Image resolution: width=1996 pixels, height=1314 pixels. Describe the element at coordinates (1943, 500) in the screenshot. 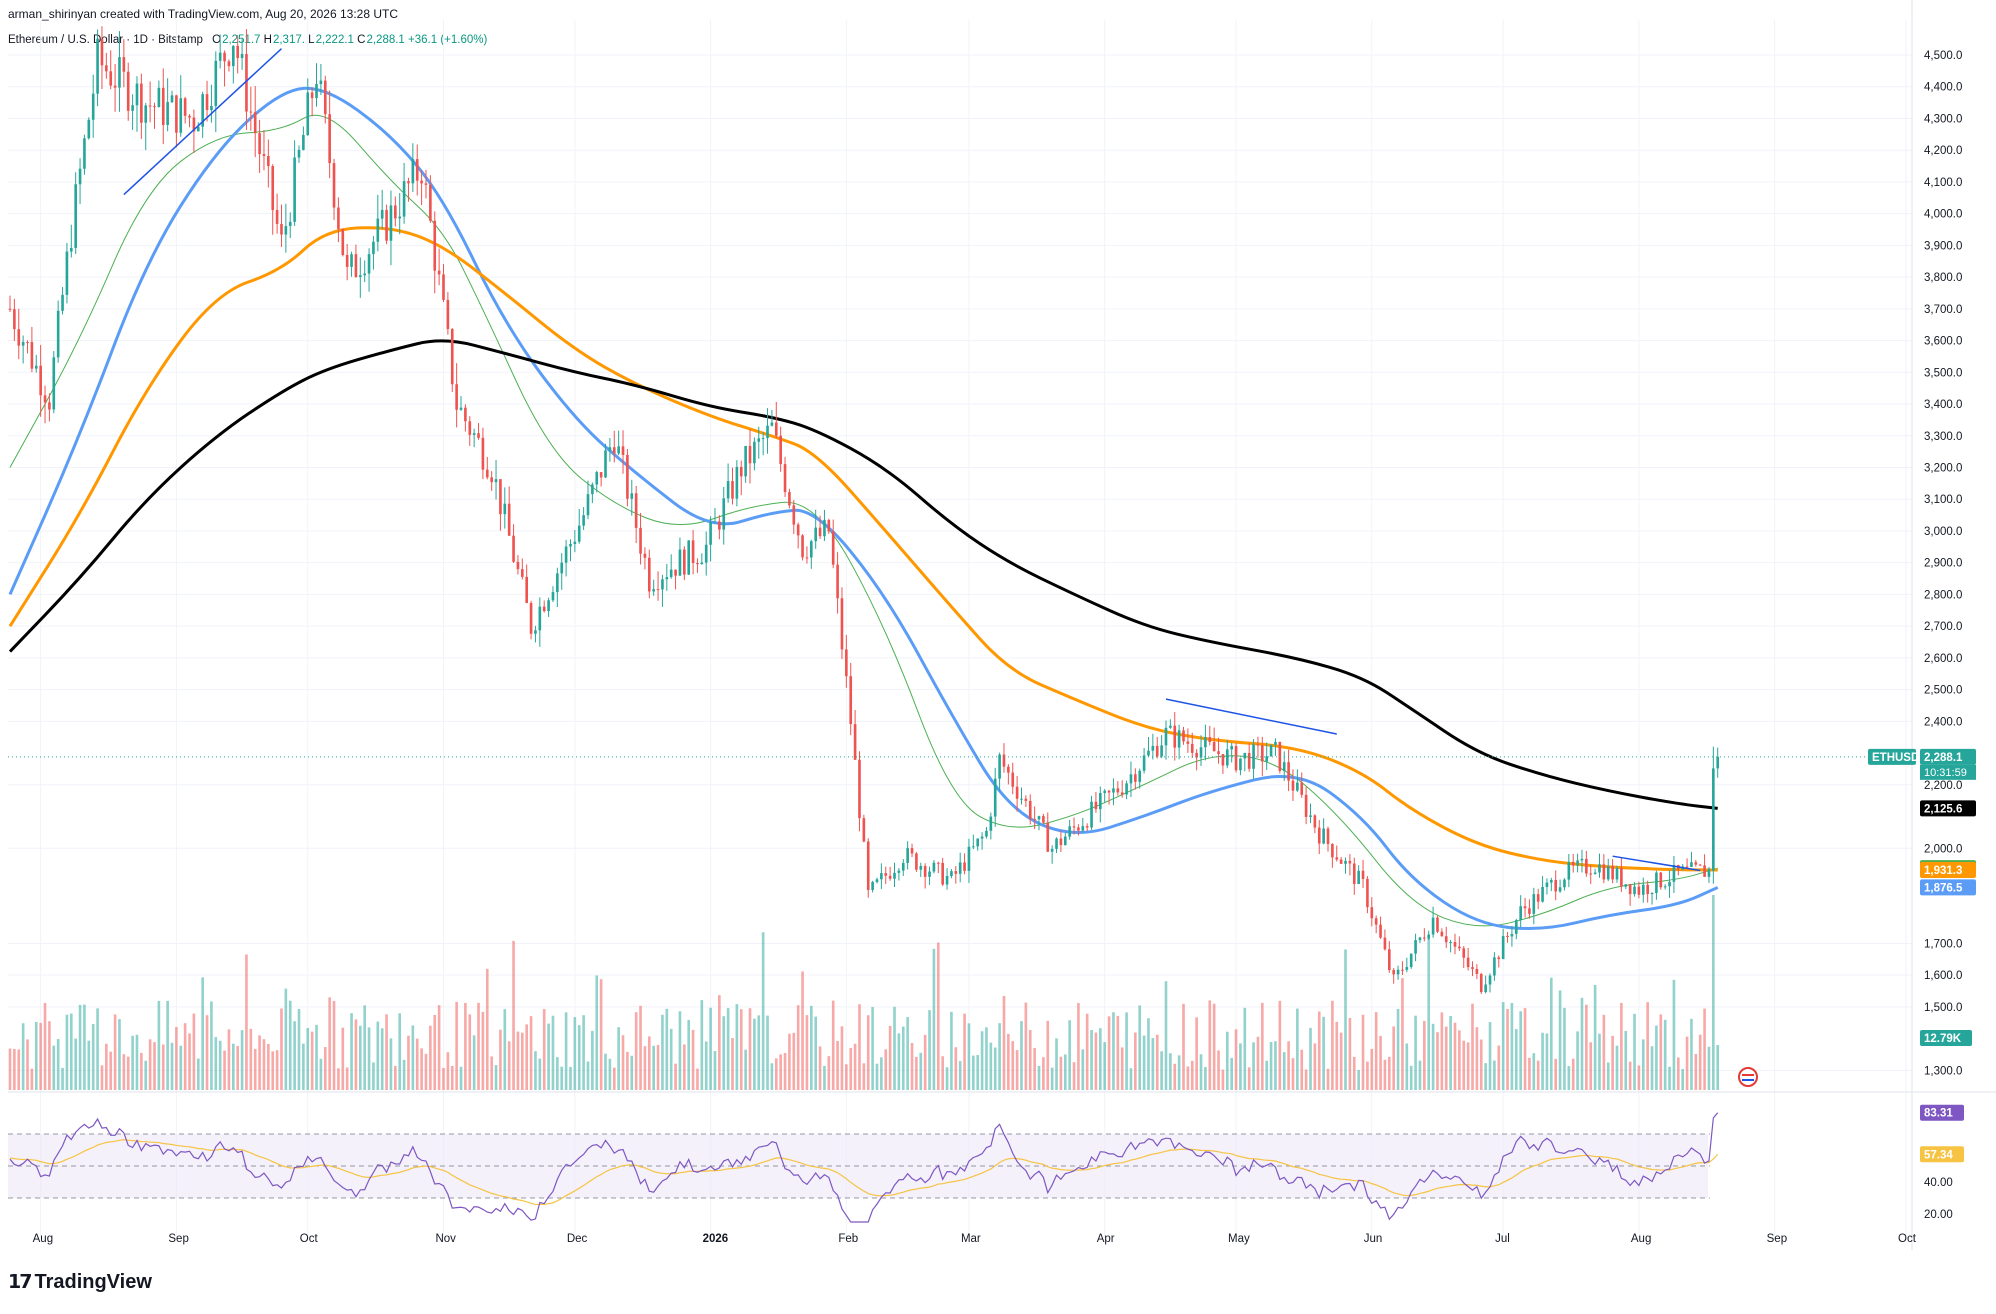

I see `price-tick-label: 3,100.0` at that location.